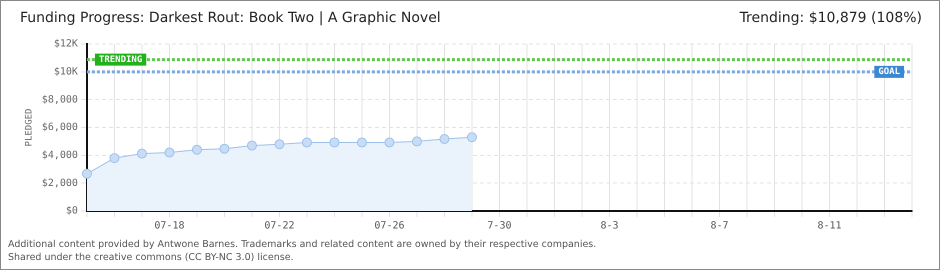 The image size is (940, 270). I want to click on y-tick-label: $4,000, so click(60, 155).